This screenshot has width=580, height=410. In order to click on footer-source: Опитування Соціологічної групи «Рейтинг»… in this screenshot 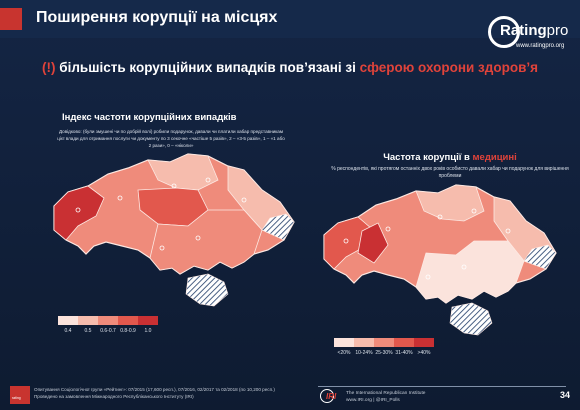, I will do `click(154, 393)`.